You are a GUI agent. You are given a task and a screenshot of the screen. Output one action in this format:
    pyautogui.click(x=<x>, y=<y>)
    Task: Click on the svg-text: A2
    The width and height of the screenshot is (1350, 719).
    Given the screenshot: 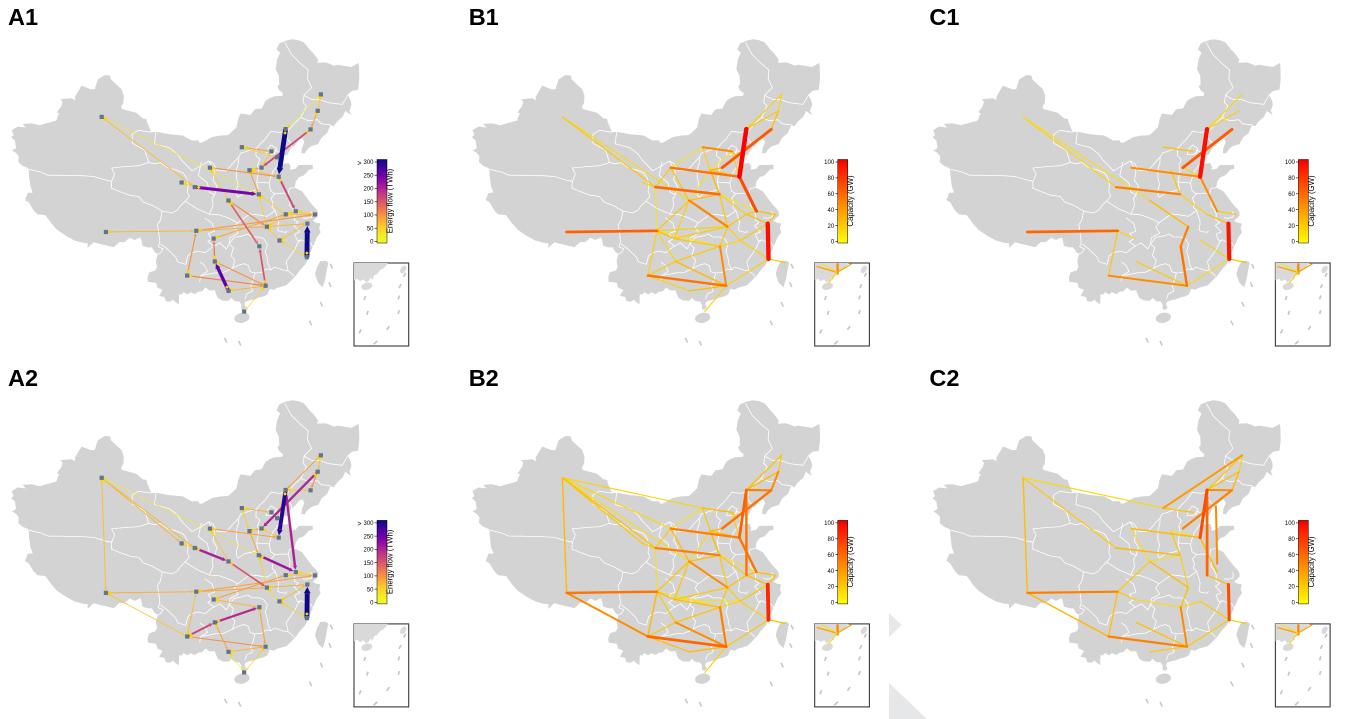 What is the action you would take?
    pyautogui.click(x=23, y=378)
    